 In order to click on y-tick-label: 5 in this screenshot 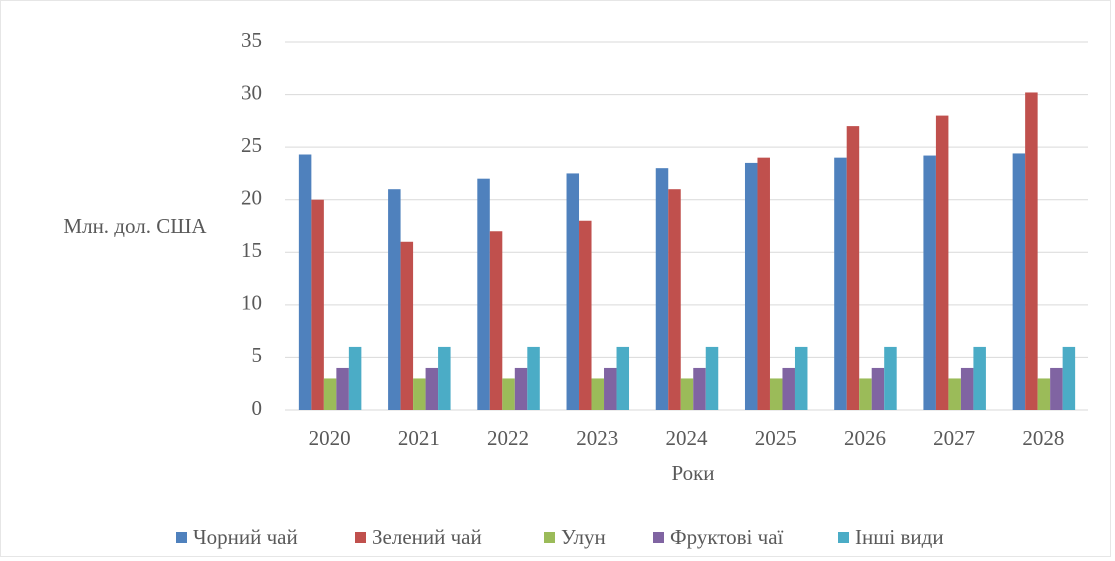, I will do `click(257, 355)`.